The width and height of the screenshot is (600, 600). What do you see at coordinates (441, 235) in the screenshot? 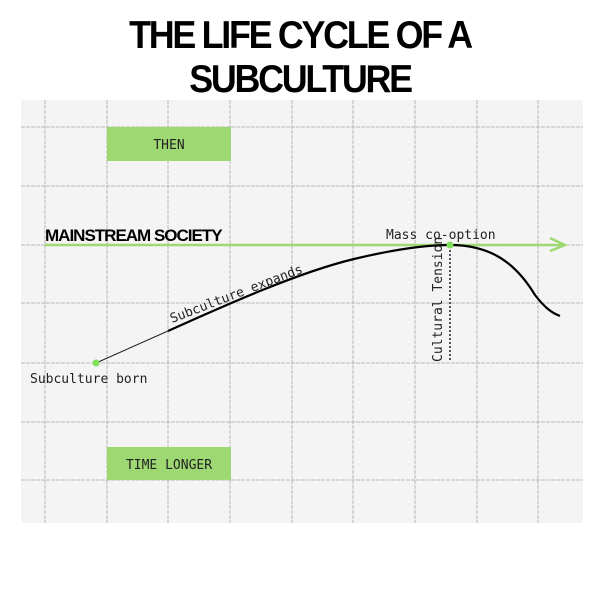
I see `mass-cooption-label: Mass co-option` at bounding box center [441, 235].